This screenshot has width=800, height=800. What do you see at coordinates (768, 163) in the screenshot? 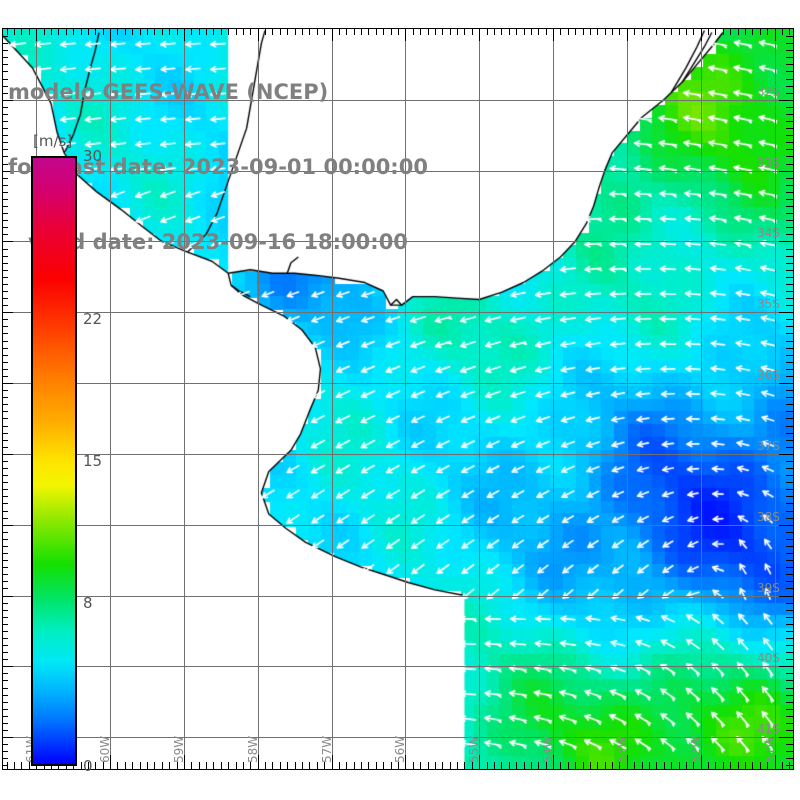
I see `lat-label-33S: 33S` at bounding box center [768, 163].